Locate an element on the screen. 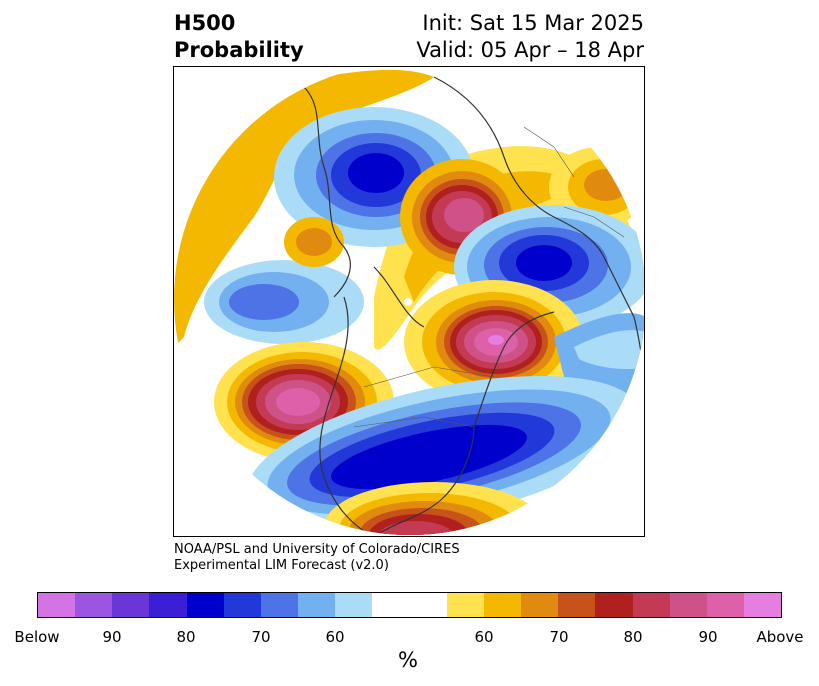 Image resolution: width=819 pixels, height=686 pixels. colorbar-tick-above-80: 80 is located at coordinates (633, 637).